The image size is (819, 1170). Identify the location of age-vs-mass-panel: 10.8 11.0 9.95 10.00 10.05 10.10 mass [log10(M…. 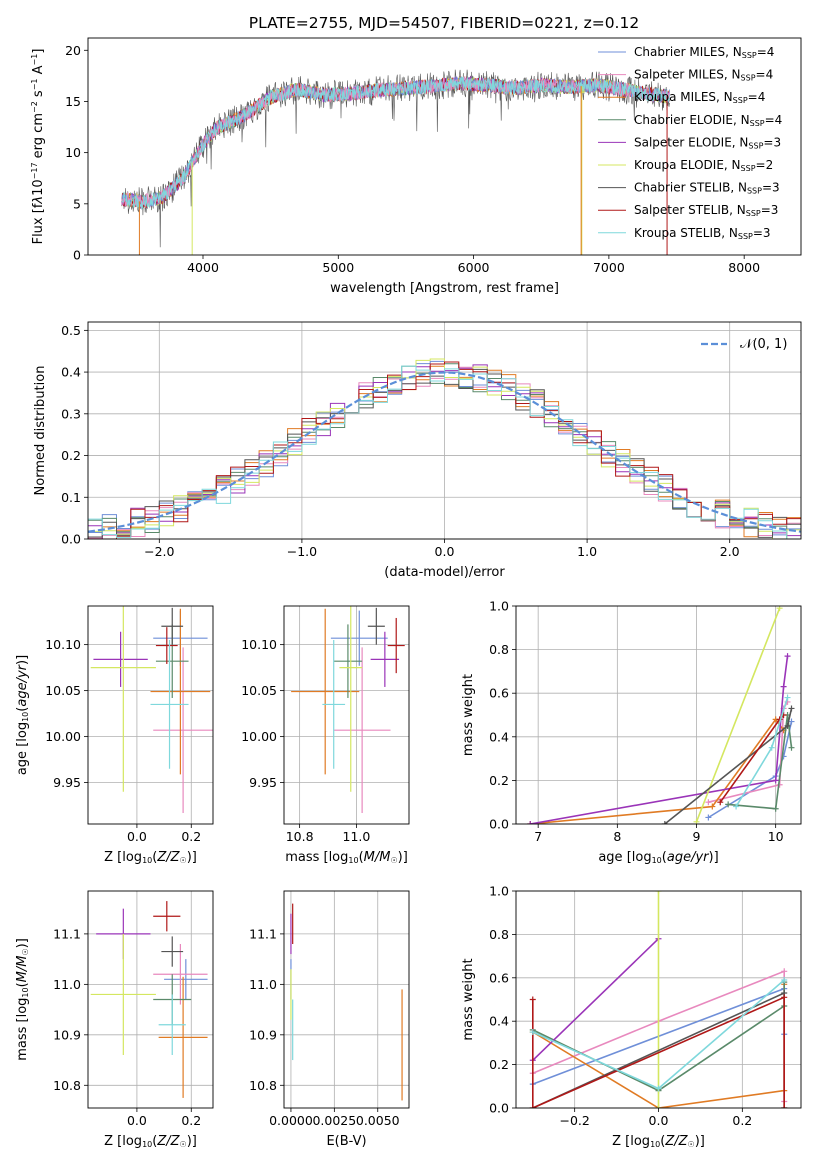
(325, 735).